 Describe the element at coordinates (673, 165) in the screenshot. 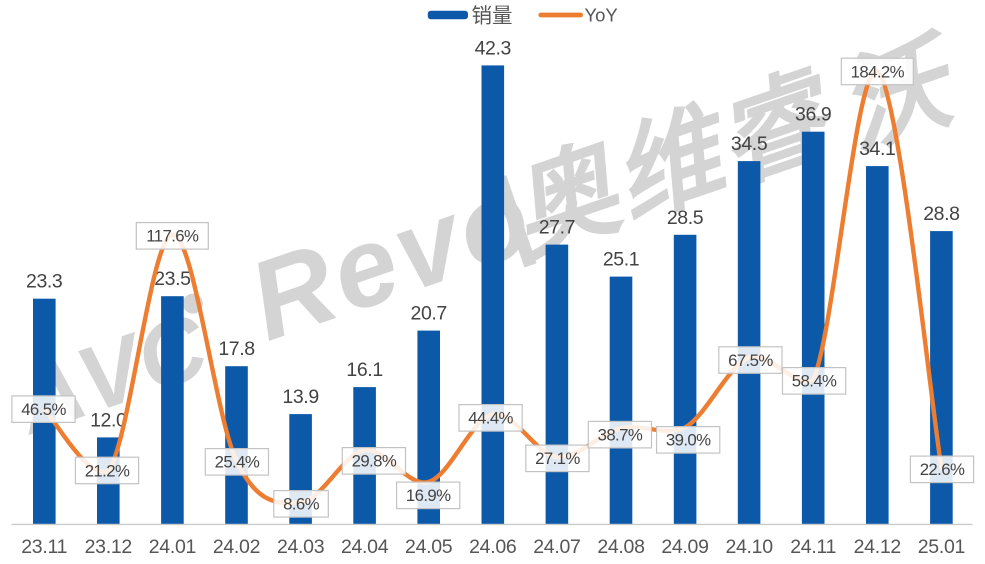

I see `svg-text: 奥维睿` at that location.